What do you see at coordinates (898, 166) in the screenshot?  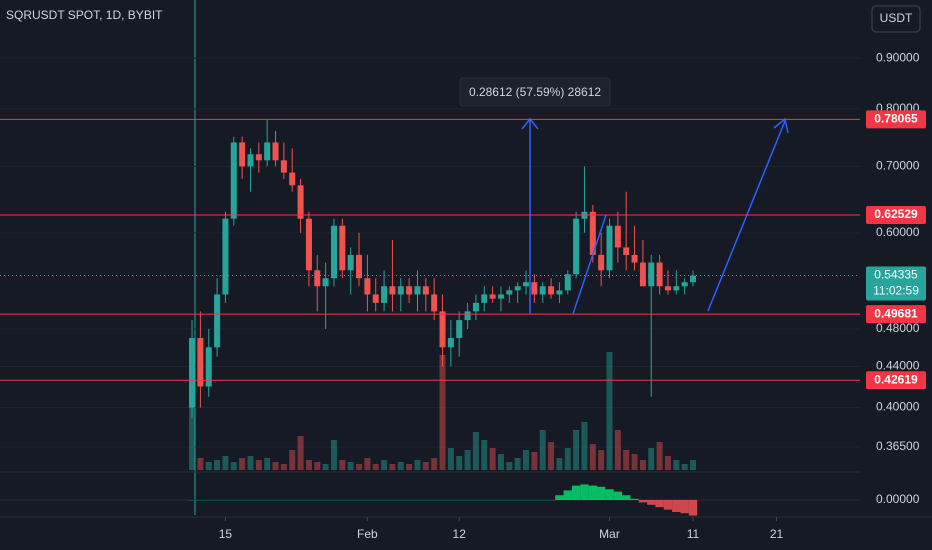 I see `y-tick-label: 0.70000` at bounding box center [898, 166].